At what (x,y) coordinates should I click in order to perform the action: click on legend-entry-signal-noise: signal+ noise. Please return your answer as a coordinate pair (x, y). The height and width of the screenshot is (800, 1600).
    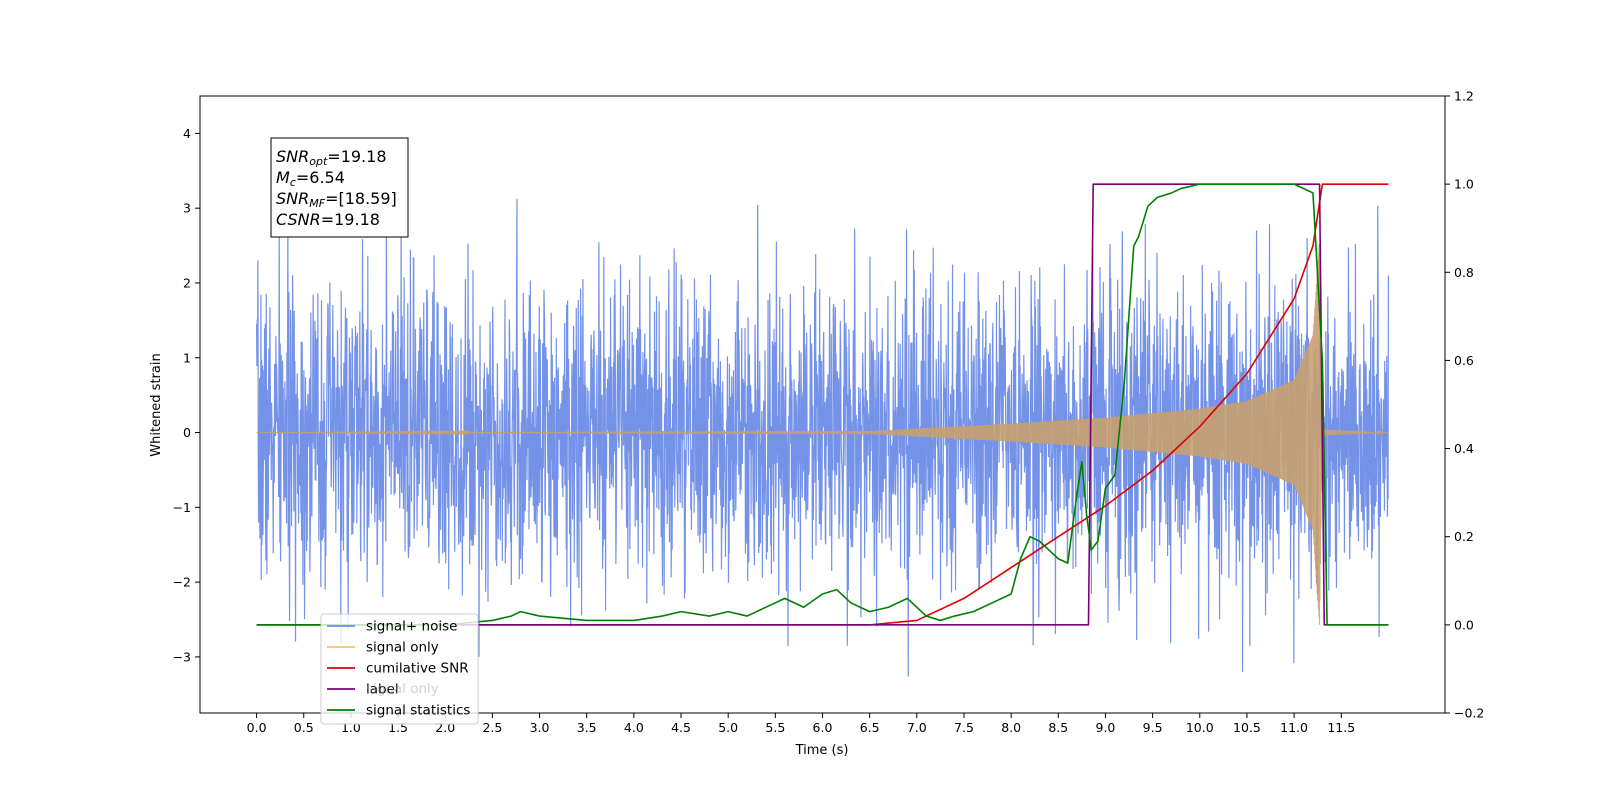
    Looking at the image, I should click on (392, 627).